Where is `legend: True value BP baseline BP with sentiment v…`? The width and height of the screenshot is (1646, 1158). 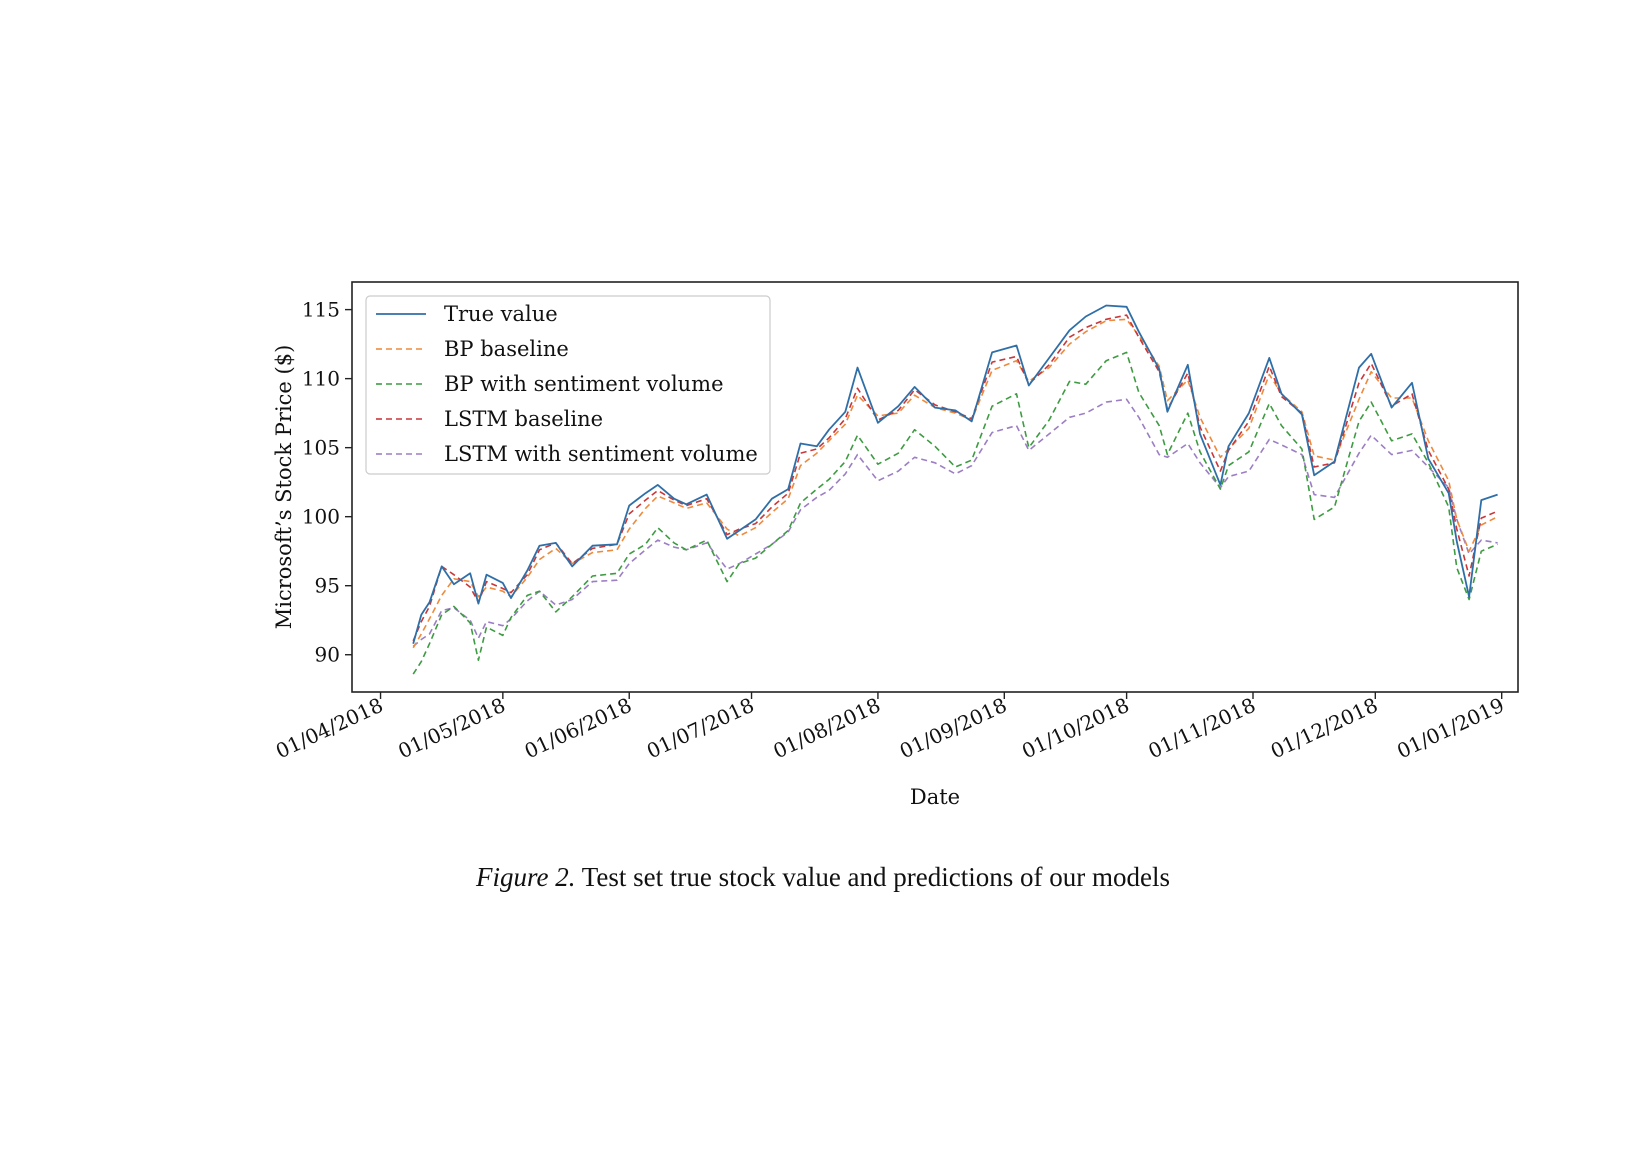 legend: True value BP baseline BP with sentiment v… is located at coordinates (568, 385).